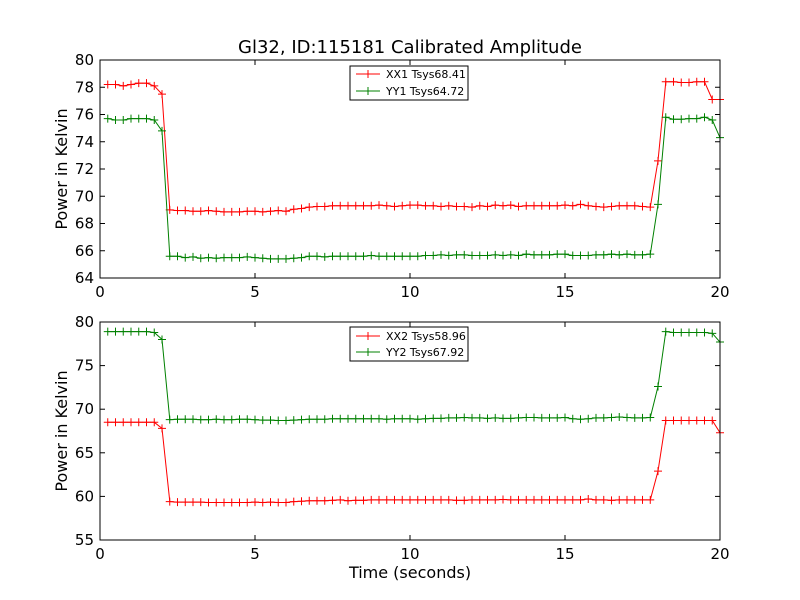 This screenshot has height=600, width=800. What do you see at coordinates (409, 344) in the screenshot?
I see `chart-bottom-legend: XX2 Tsys58.96 YY2 Tsys67.92` at bounding box center [409, 344].